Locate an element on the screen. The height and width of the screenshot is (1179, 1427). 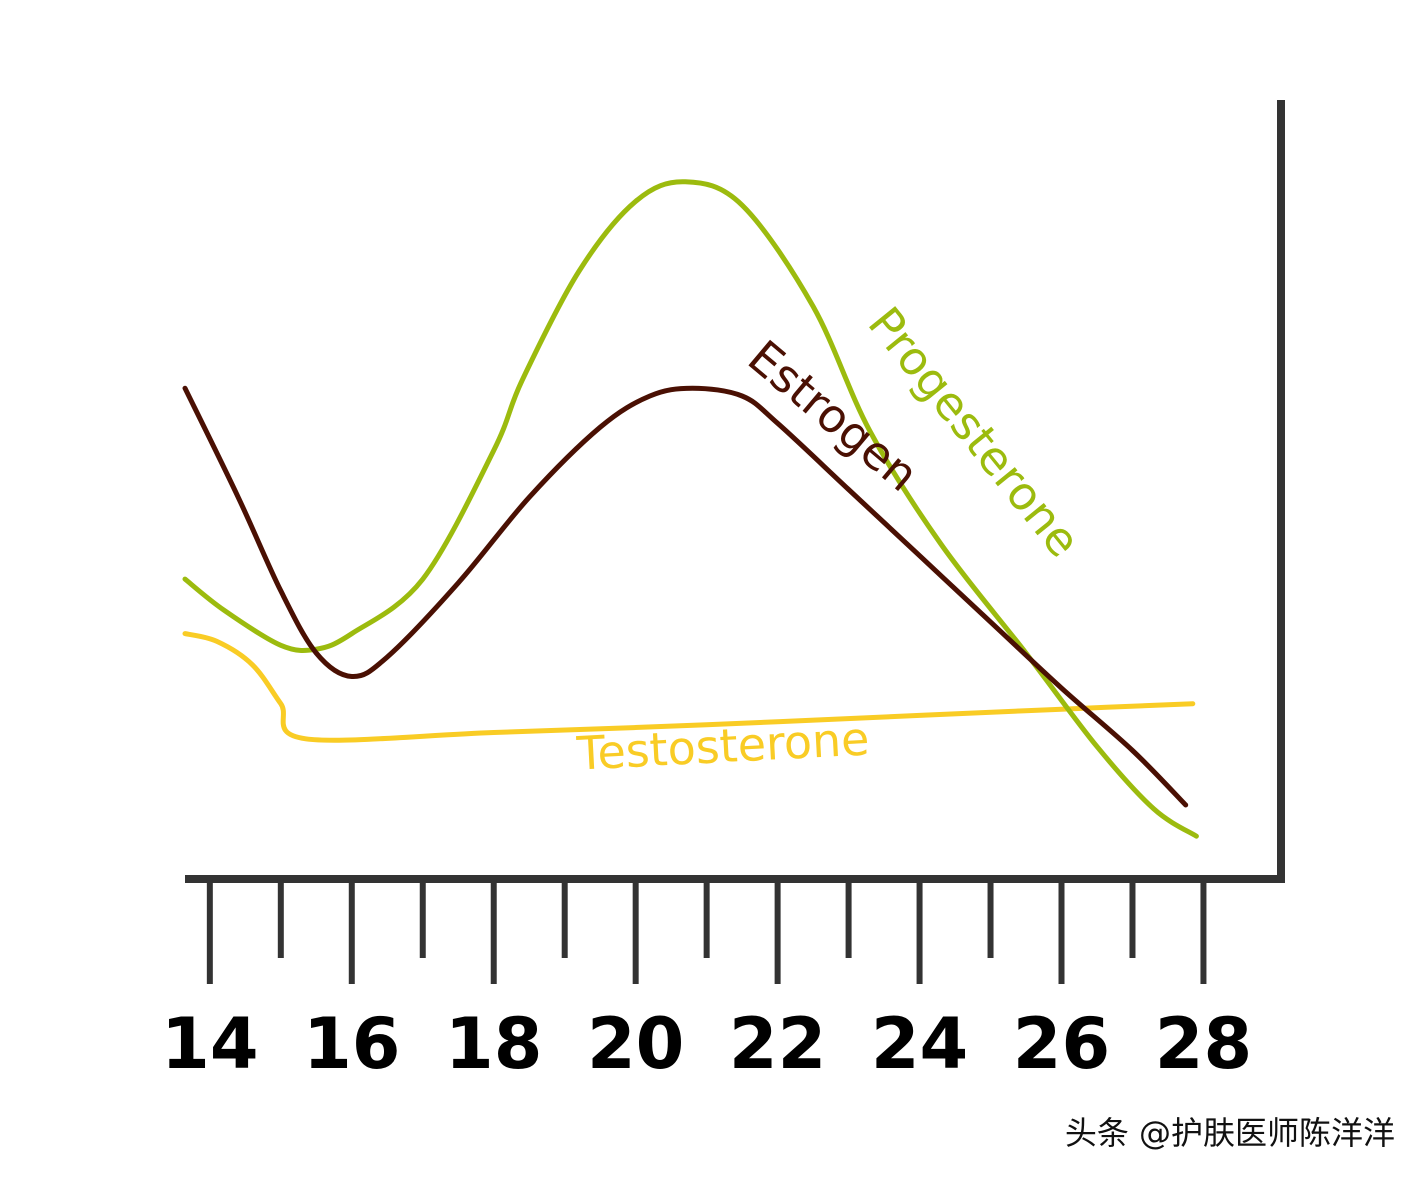
x-ticks is located at coordinates (706, 931).